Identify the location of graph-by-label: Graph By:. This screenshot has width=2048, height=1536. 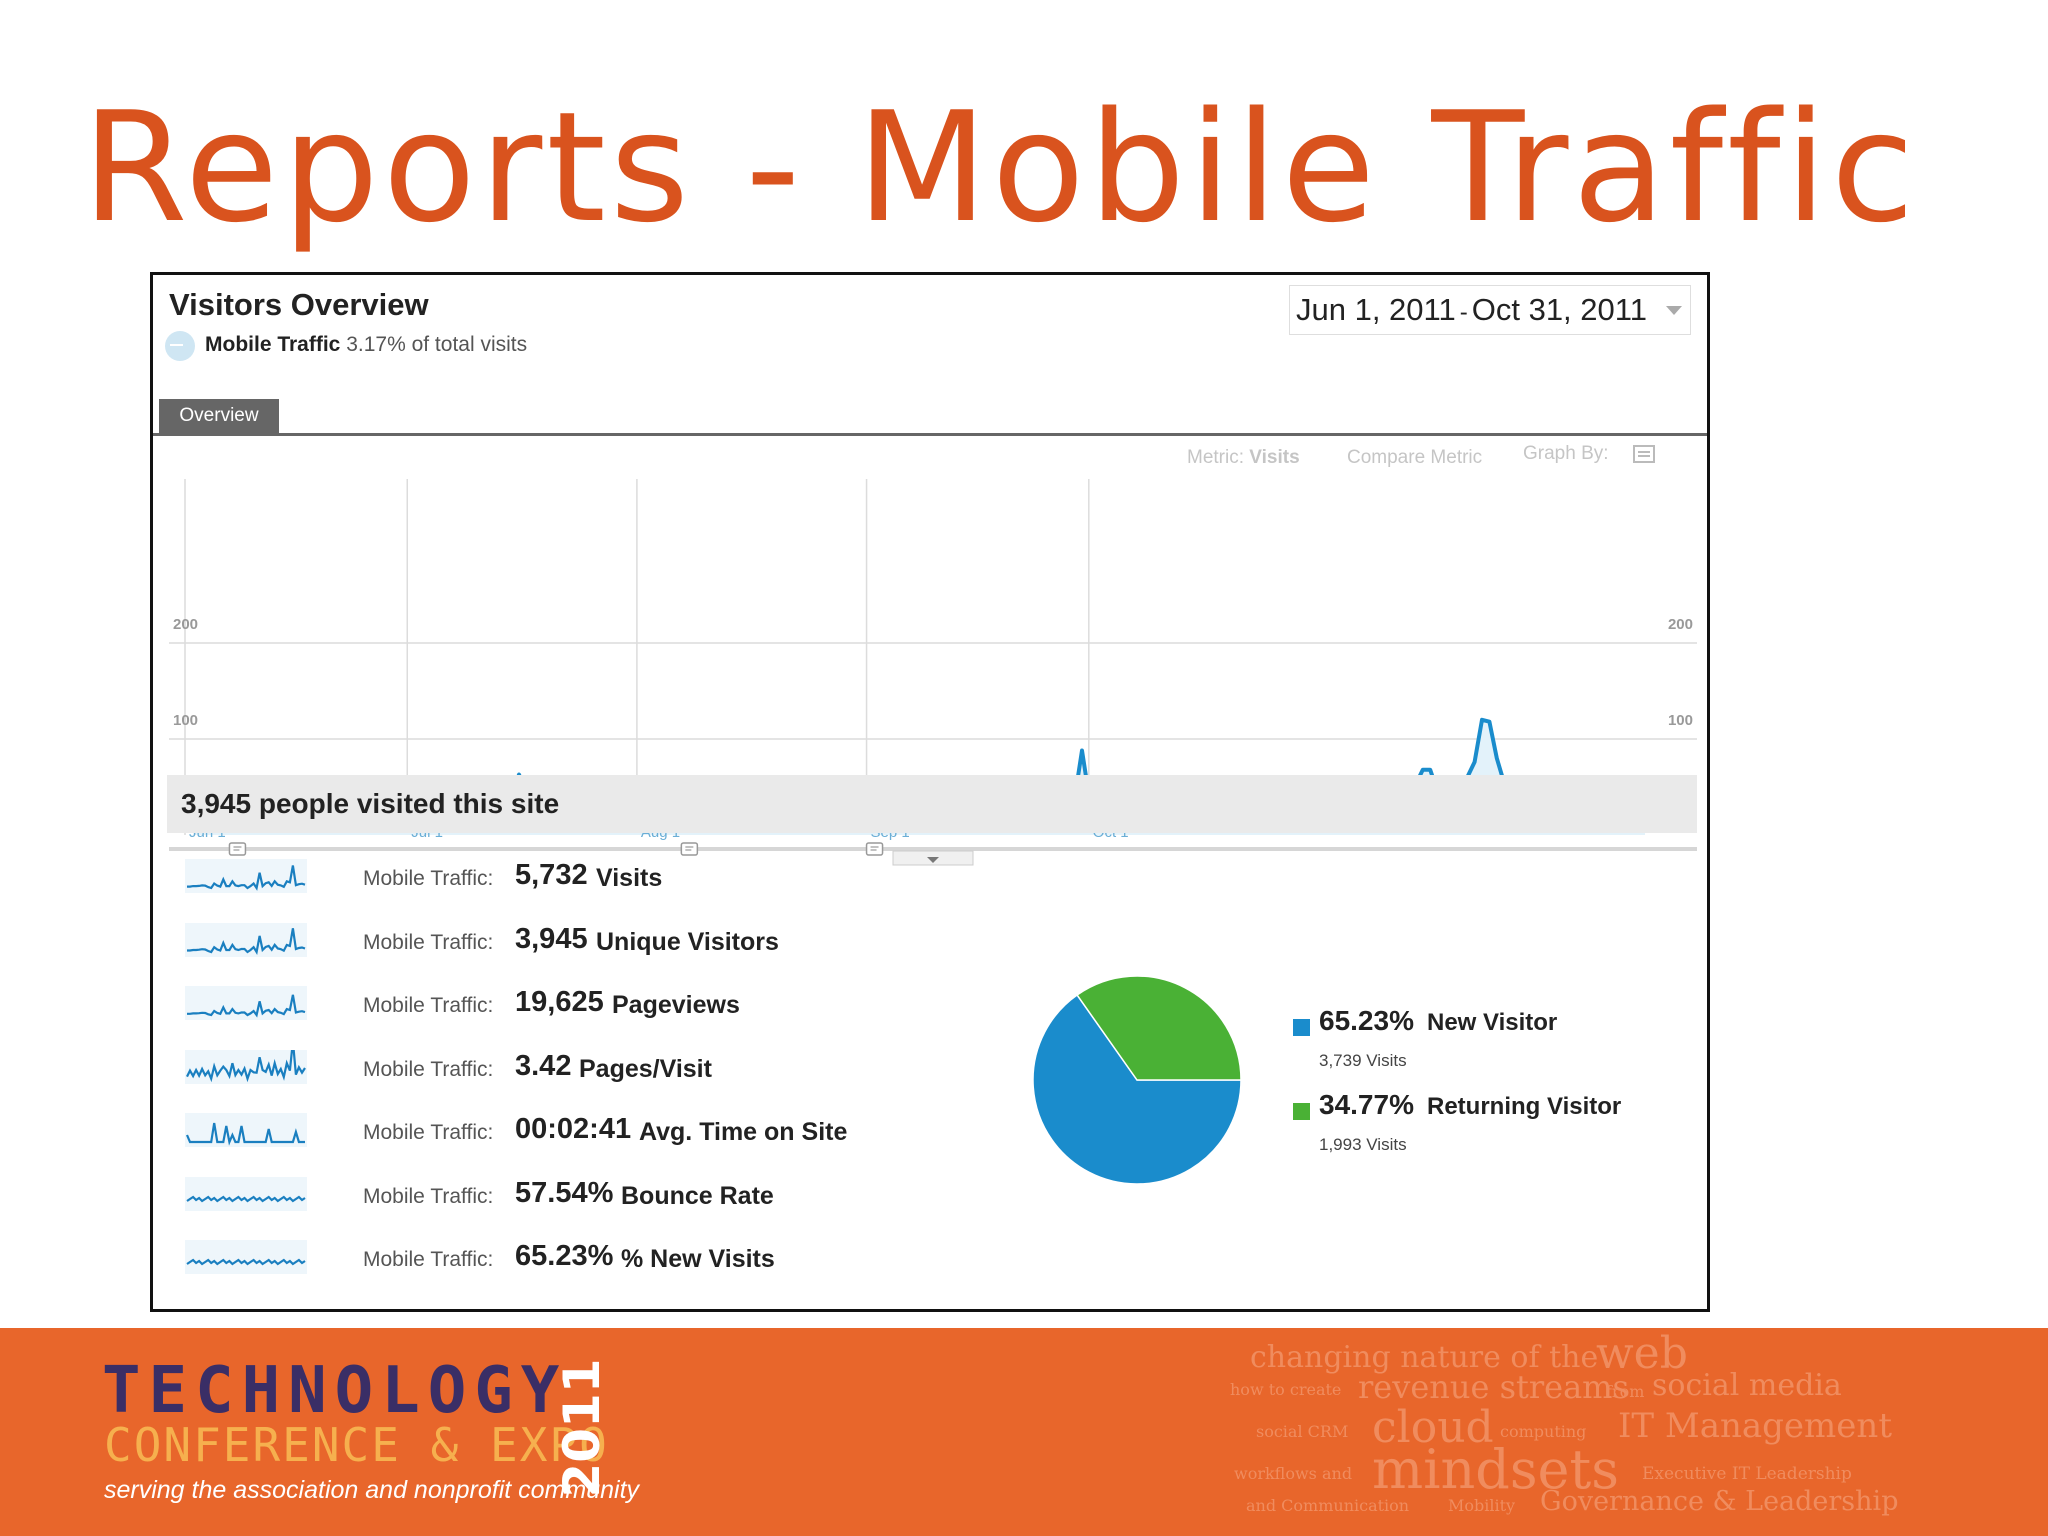
(1566, 453).